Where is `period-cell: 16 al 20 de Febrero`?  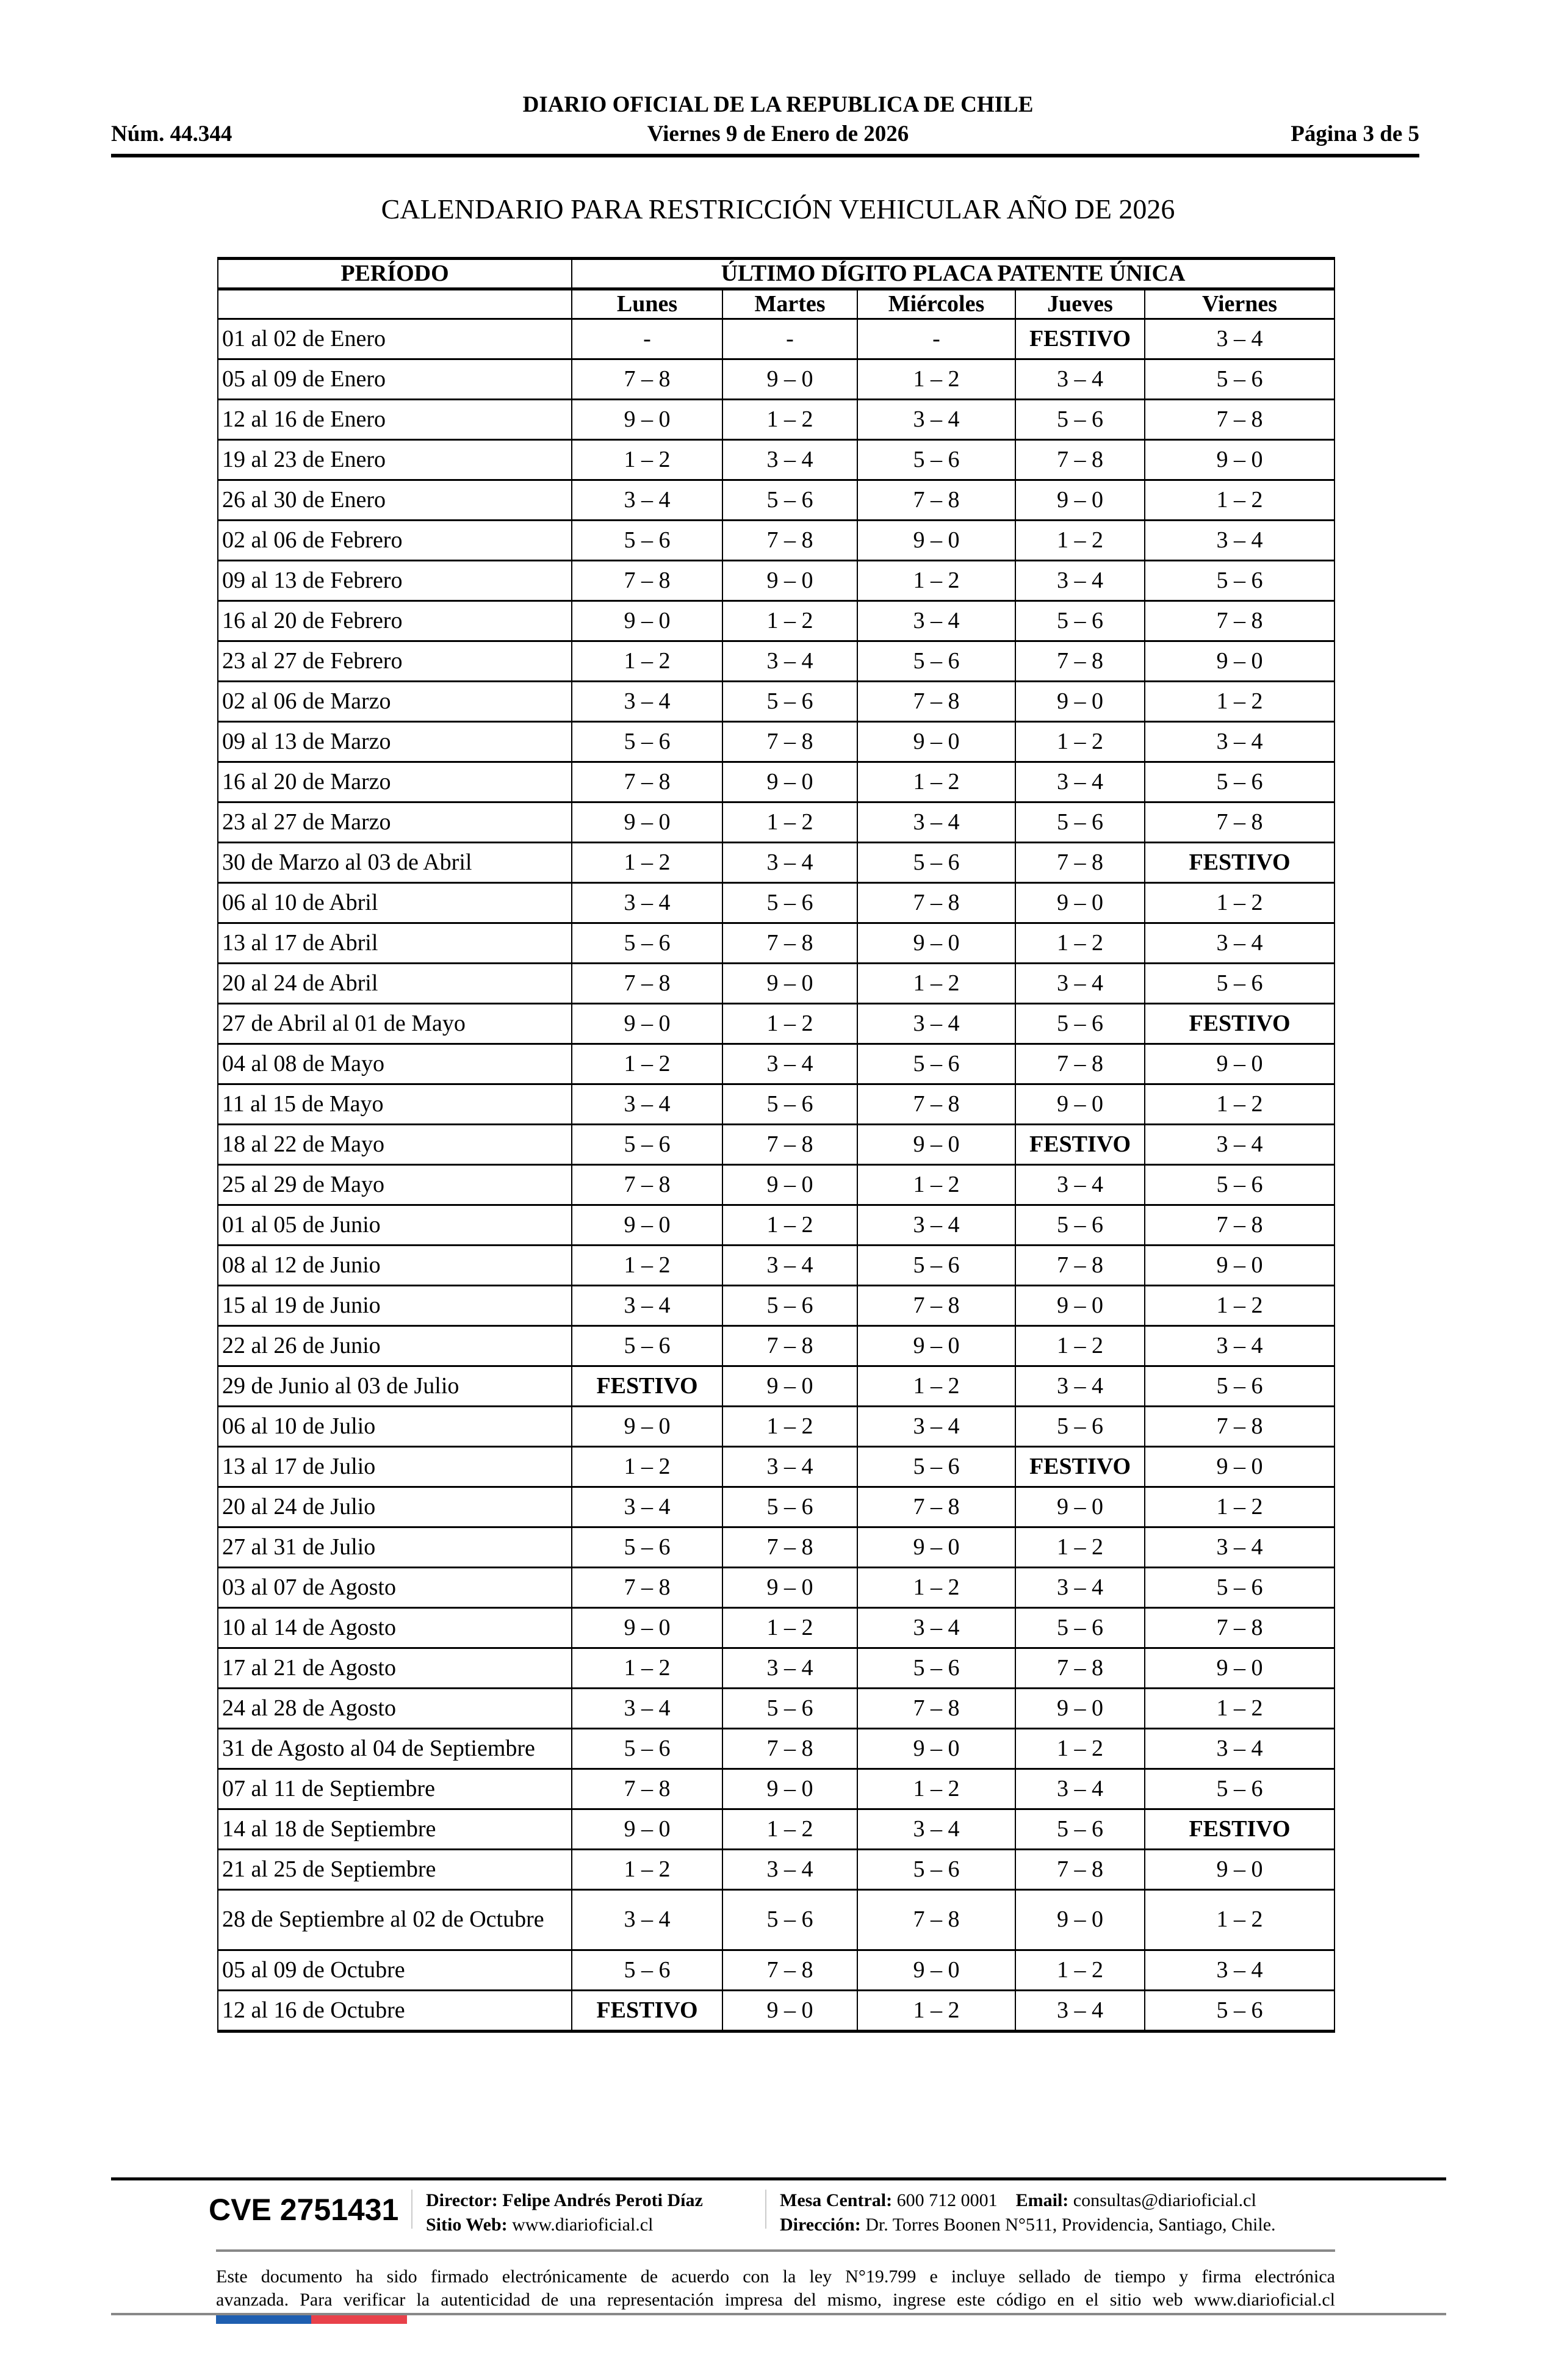 period-cell: 16 al 20 de Febrero is located at coordinates (394, 621).